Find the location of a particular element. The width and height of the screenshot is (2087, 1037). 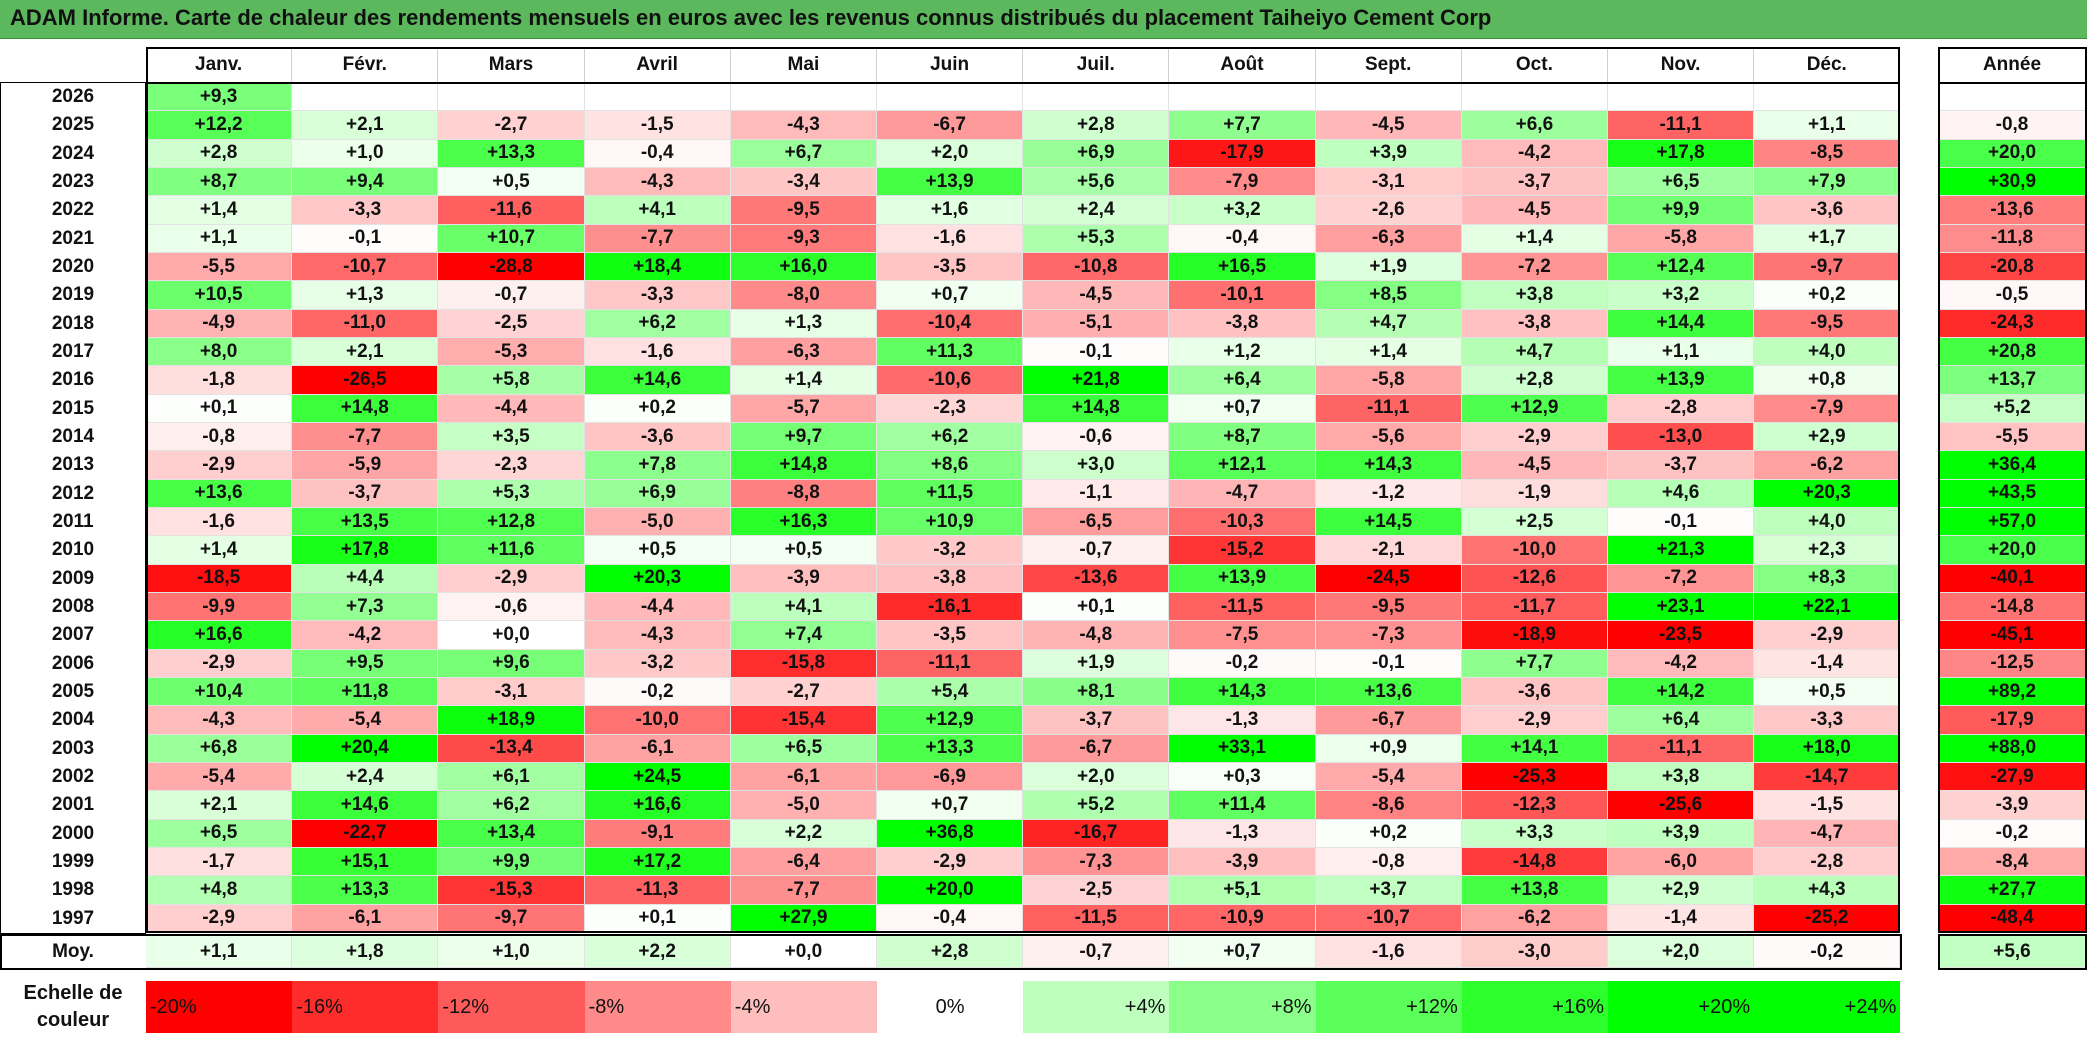

heatmap-cell: +4,1 is located at coordinates (657, 210).